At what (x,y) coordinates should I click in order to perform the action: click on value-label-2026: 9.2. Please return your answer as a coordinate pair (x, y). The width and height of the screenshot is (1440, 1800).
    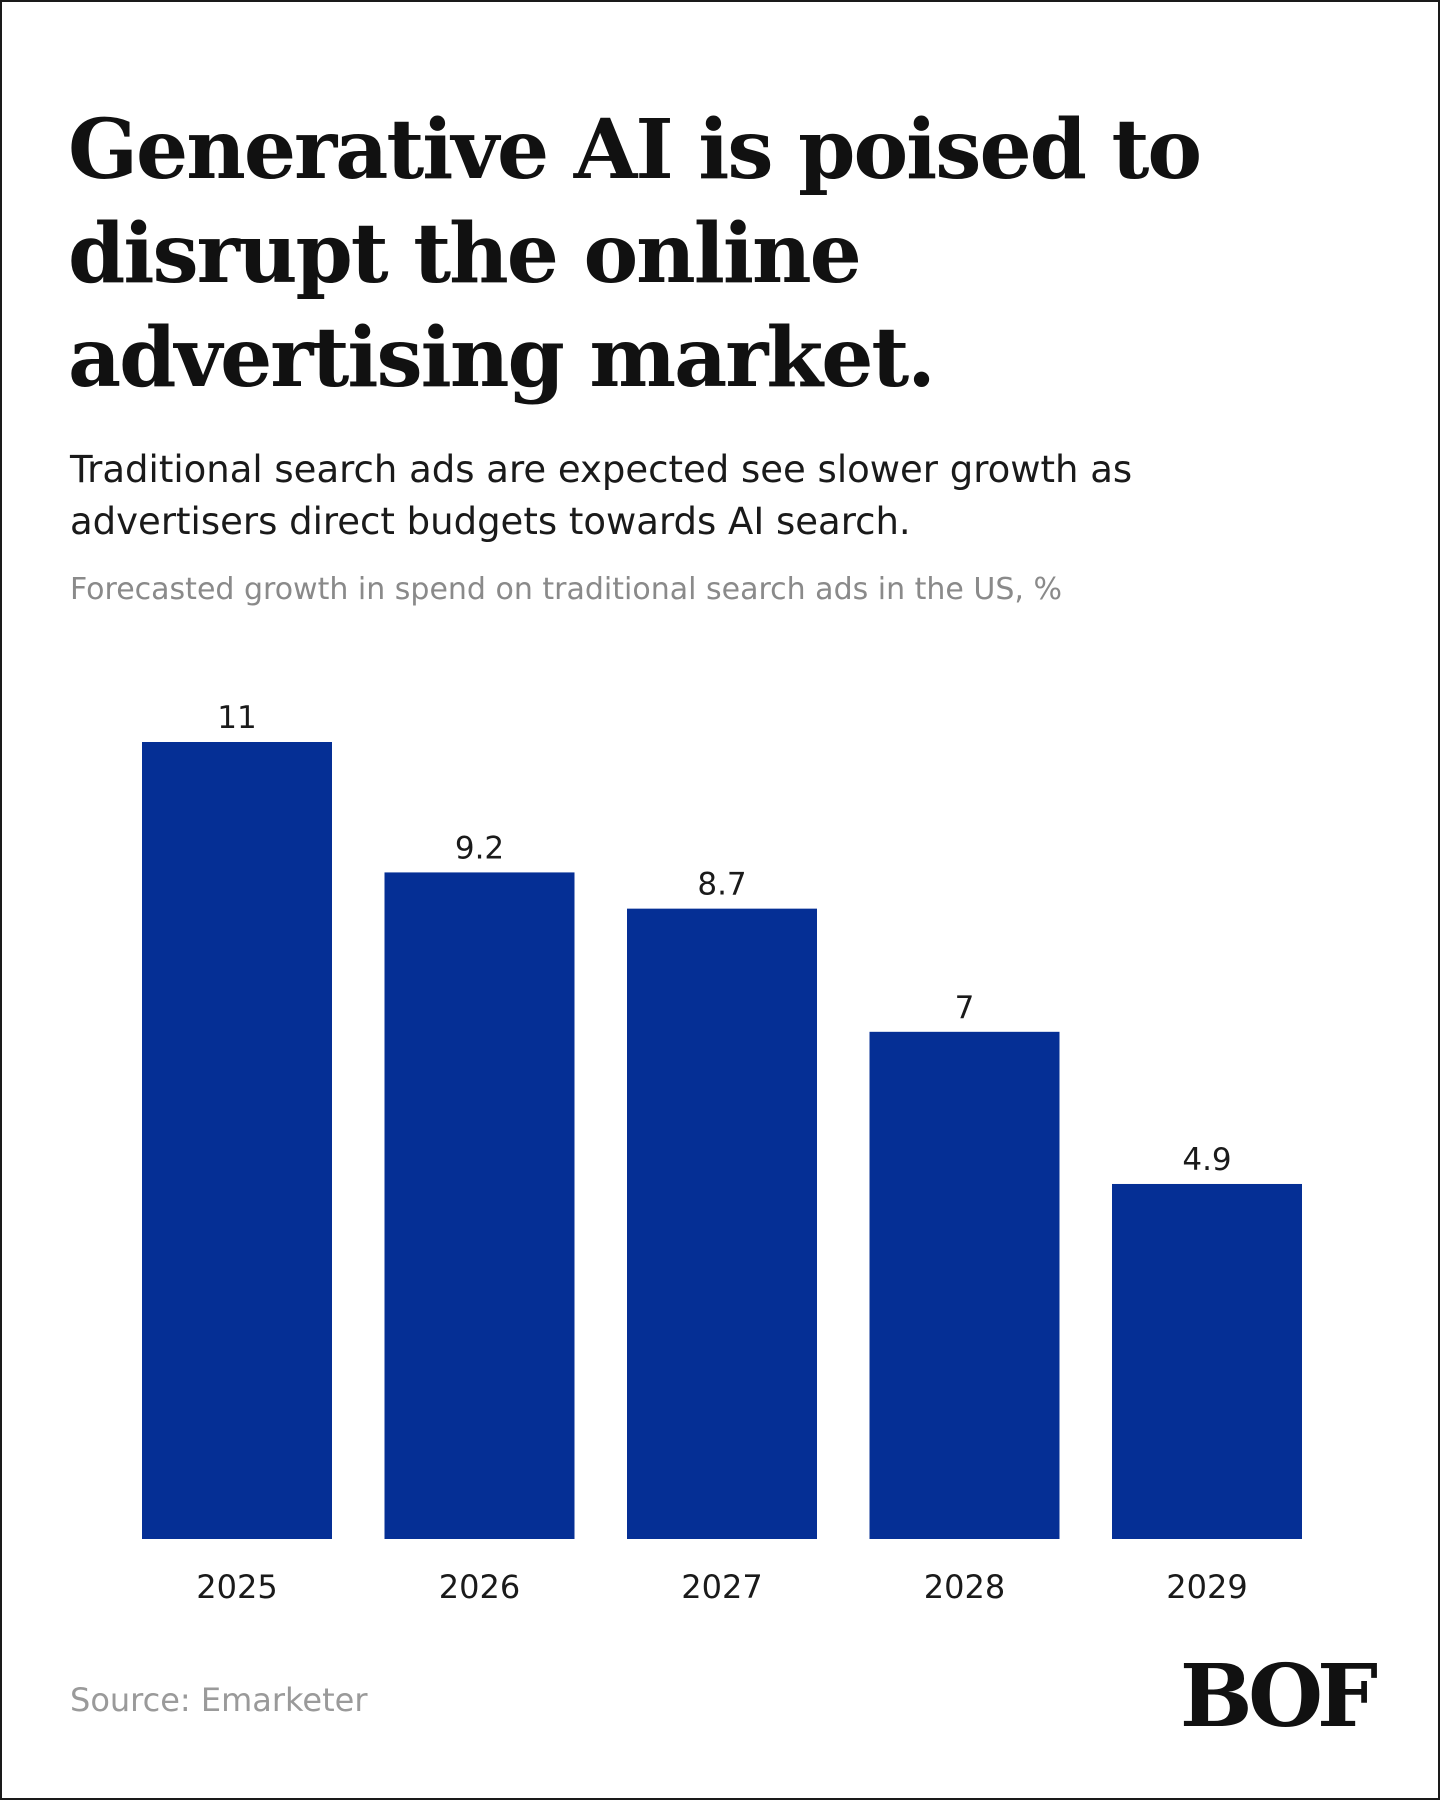
    Looking at the image, I should click on (479, 848).